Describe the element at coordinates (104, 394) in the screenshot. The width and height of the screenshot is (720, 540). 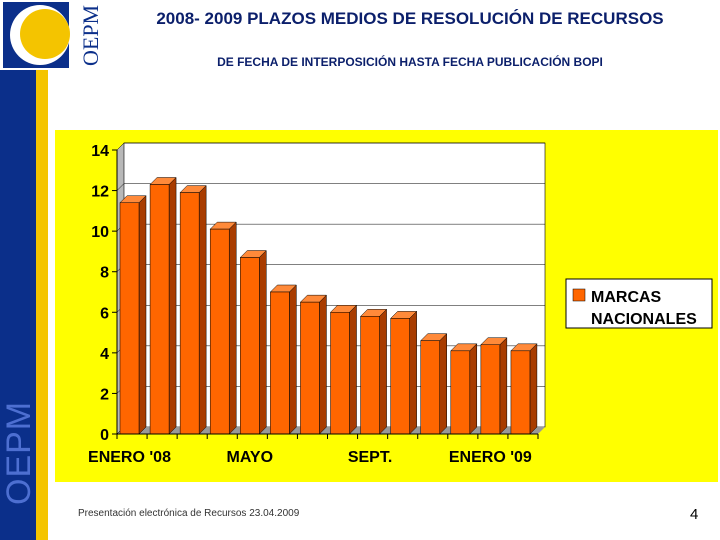
I see `y-tick-label: 2` at that location.